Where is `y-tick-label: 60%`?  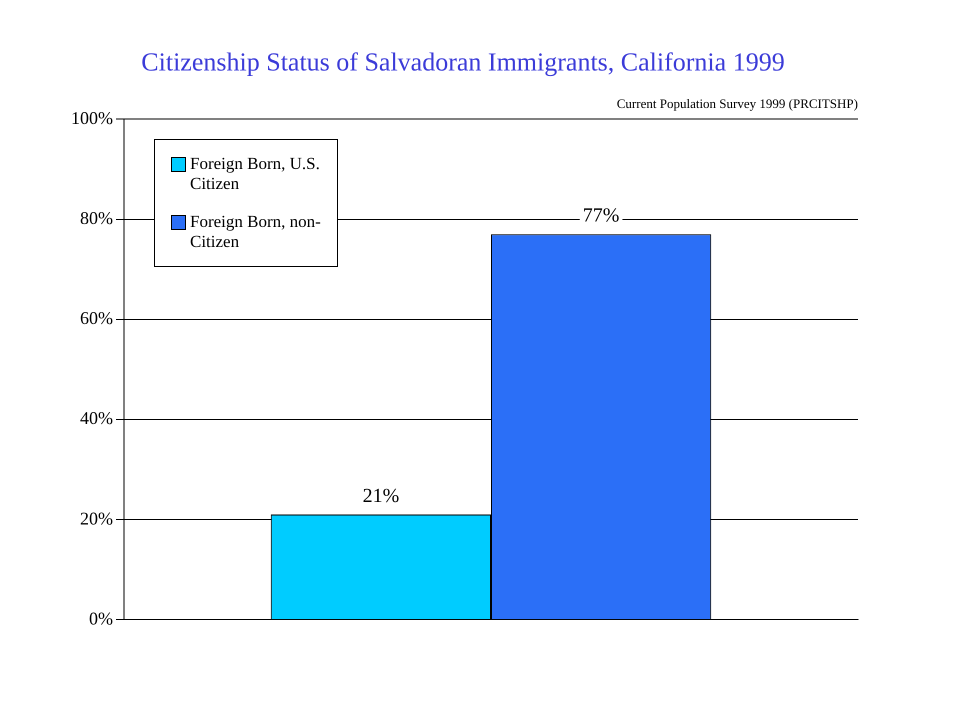 y-tick-label: 60% is located at coordinates (96, 318).